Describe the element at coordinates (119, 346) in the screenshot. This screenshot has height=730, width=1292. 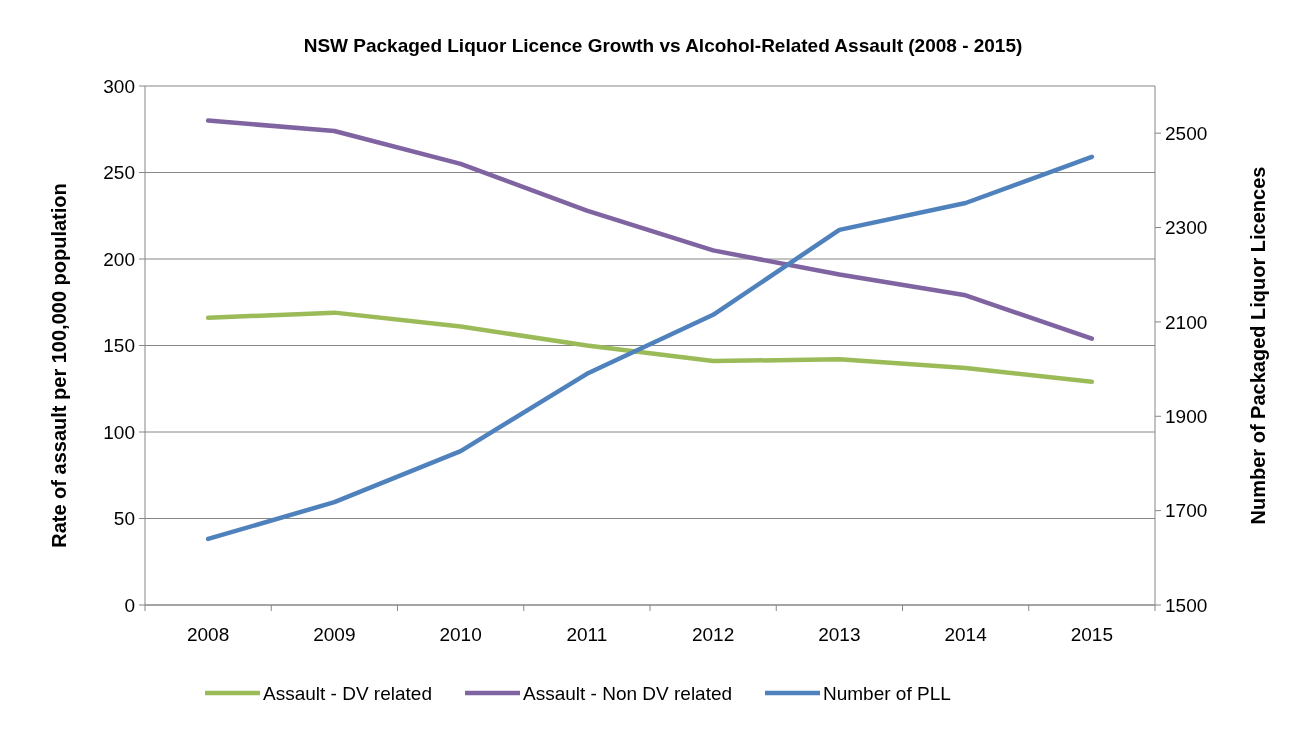
I see `y-tick-label: 150` at that location.